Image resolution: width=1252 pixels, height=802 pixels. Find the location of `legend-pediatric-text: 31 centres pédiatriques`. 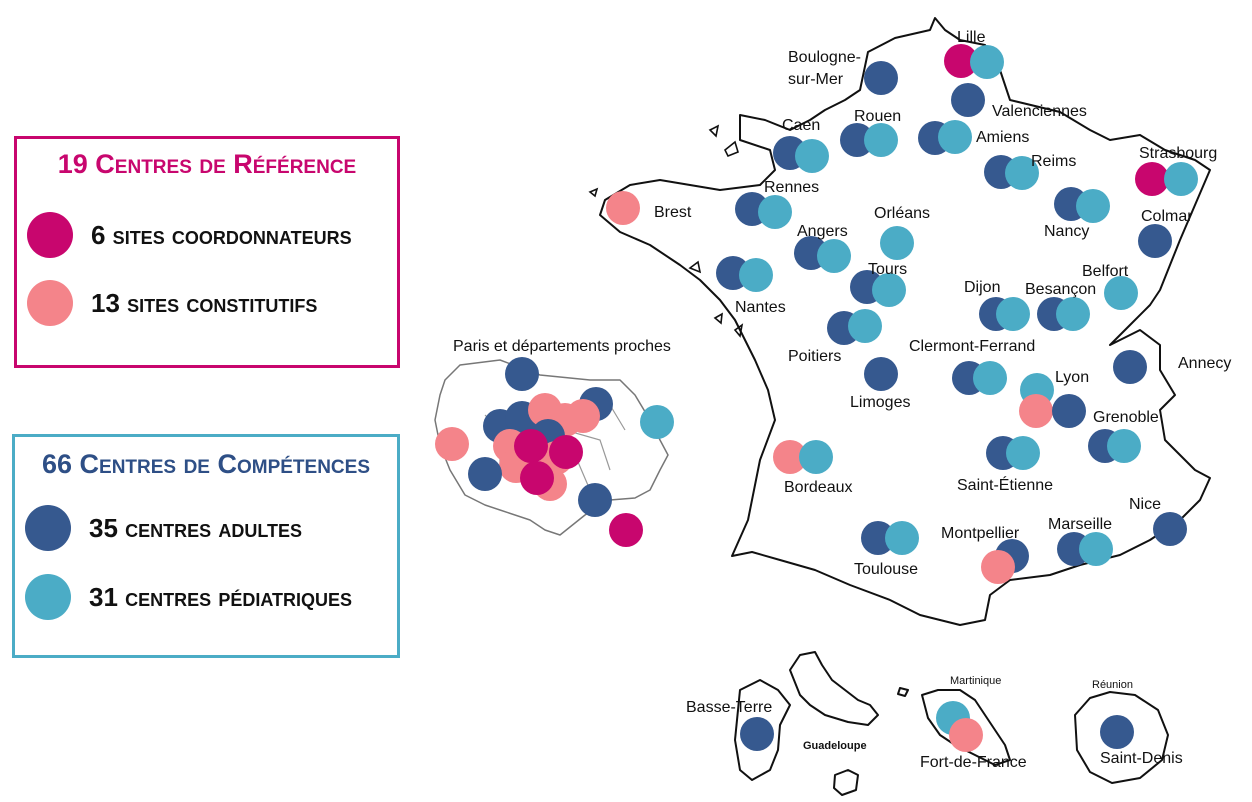

legend-pediatric-text: 31 centres pédiatriques is located at coordinates (221, 596).